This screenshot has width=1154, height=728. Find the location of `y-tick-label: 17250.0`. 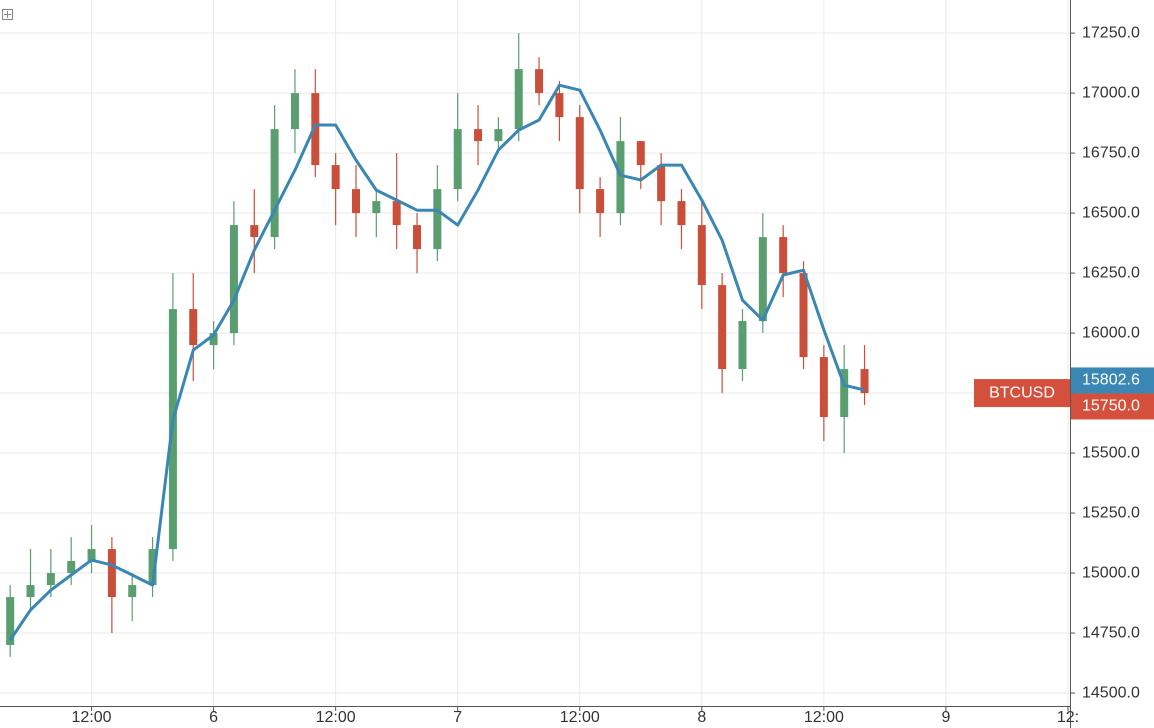

y-tick-label: 17250.0 is located at coordinates (1111, 32).